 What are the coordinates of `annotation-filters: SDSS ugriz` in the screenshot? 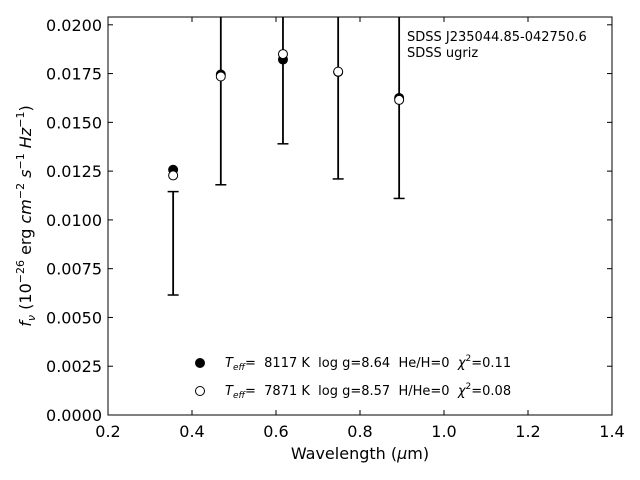 It's located at (442, 53).